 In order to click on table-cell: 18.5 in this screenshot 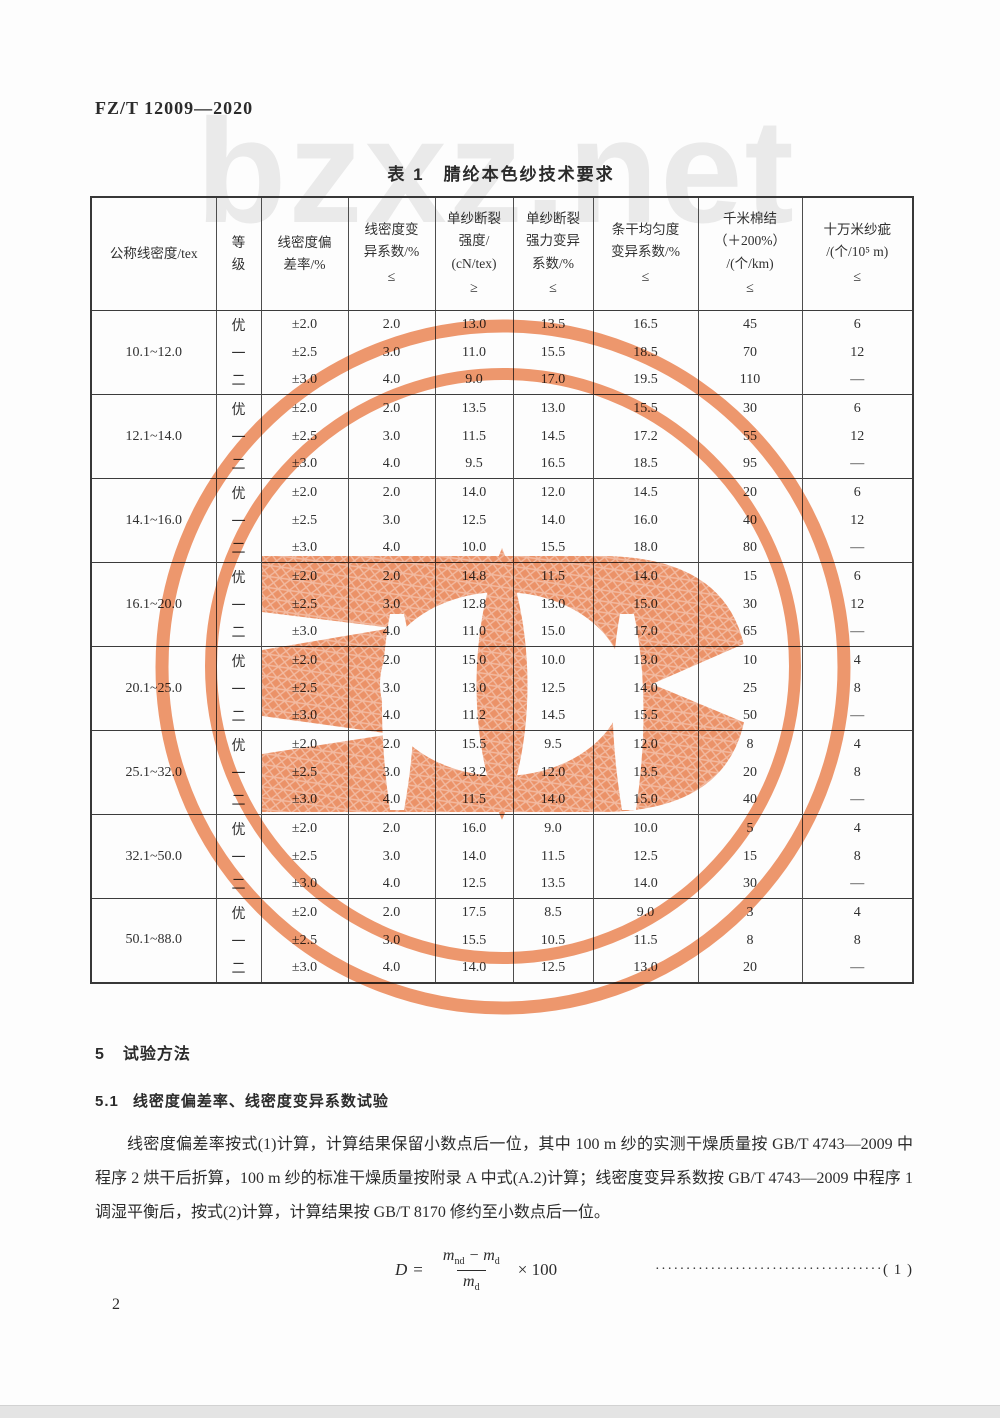, I will do `click(645, 464)`.